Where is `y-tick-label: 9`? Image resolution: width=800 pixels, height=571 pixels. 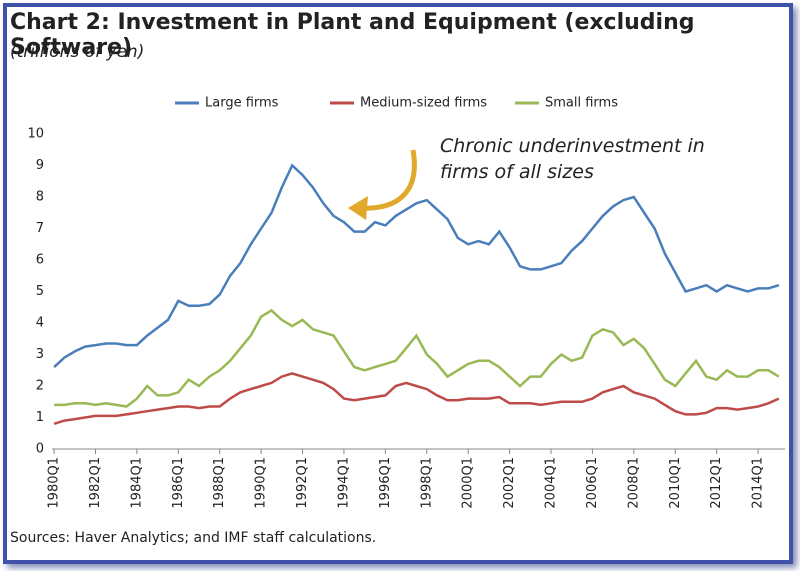 y-tick-label: 9 is located at coordinates (40, 165).